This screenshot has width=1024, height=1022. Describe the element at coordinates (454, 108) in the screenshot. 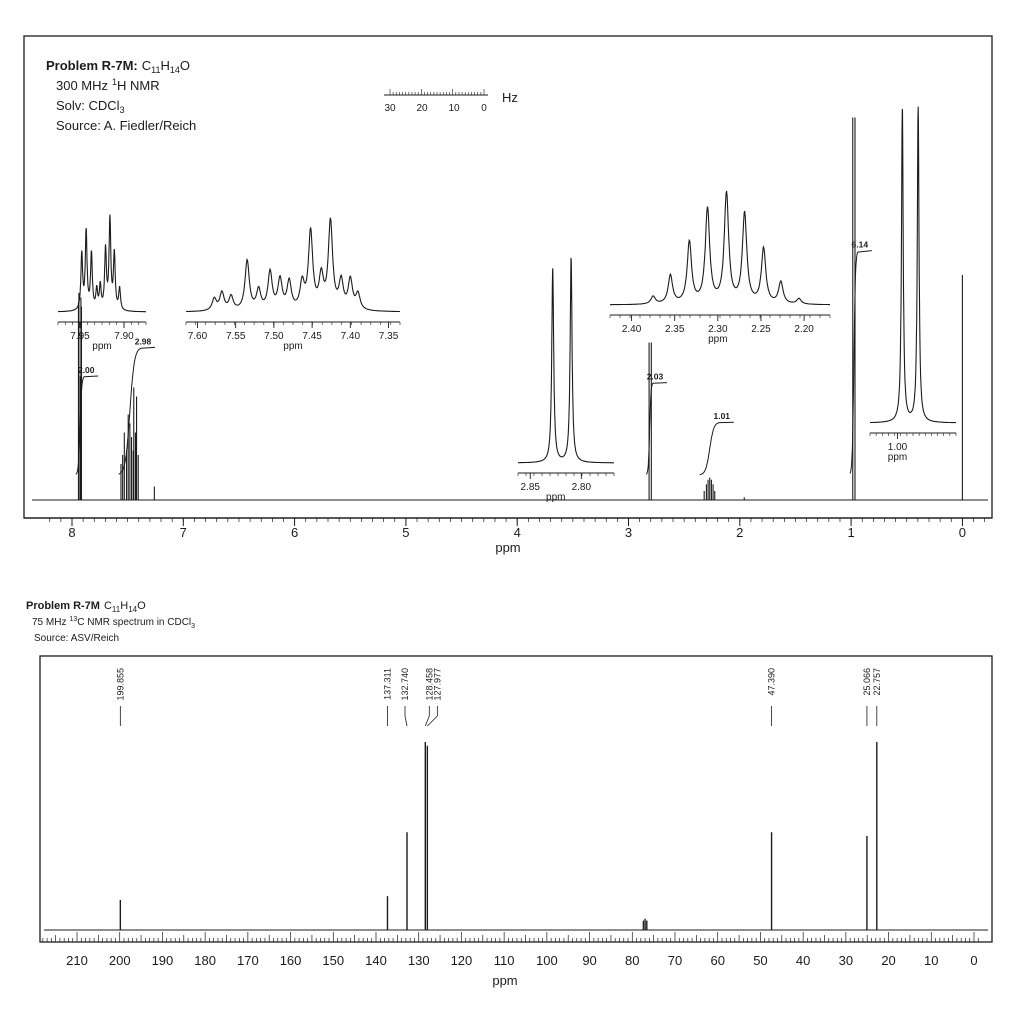

I see `hz-tick-10: 10` at that location.